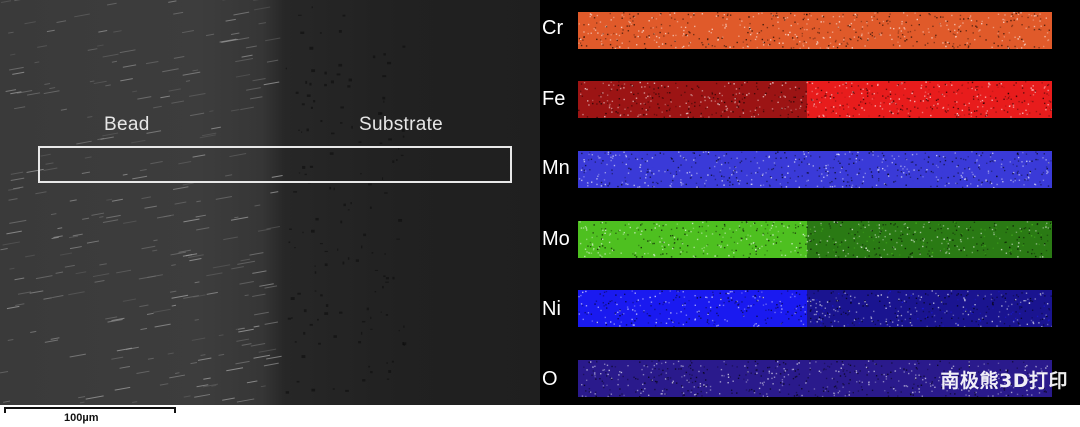 The height and width of the screenshot is (427, 1080). Describe the element at coordinates (556, 239) in the screenshot. I see `element-label-mo: Mo` at that location.